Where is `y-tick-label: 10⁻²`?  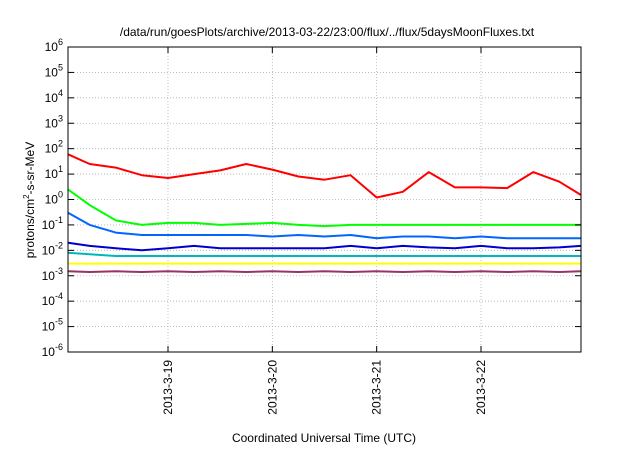 y-tick-label: 10⁻² is located at coordinates (52, 248).